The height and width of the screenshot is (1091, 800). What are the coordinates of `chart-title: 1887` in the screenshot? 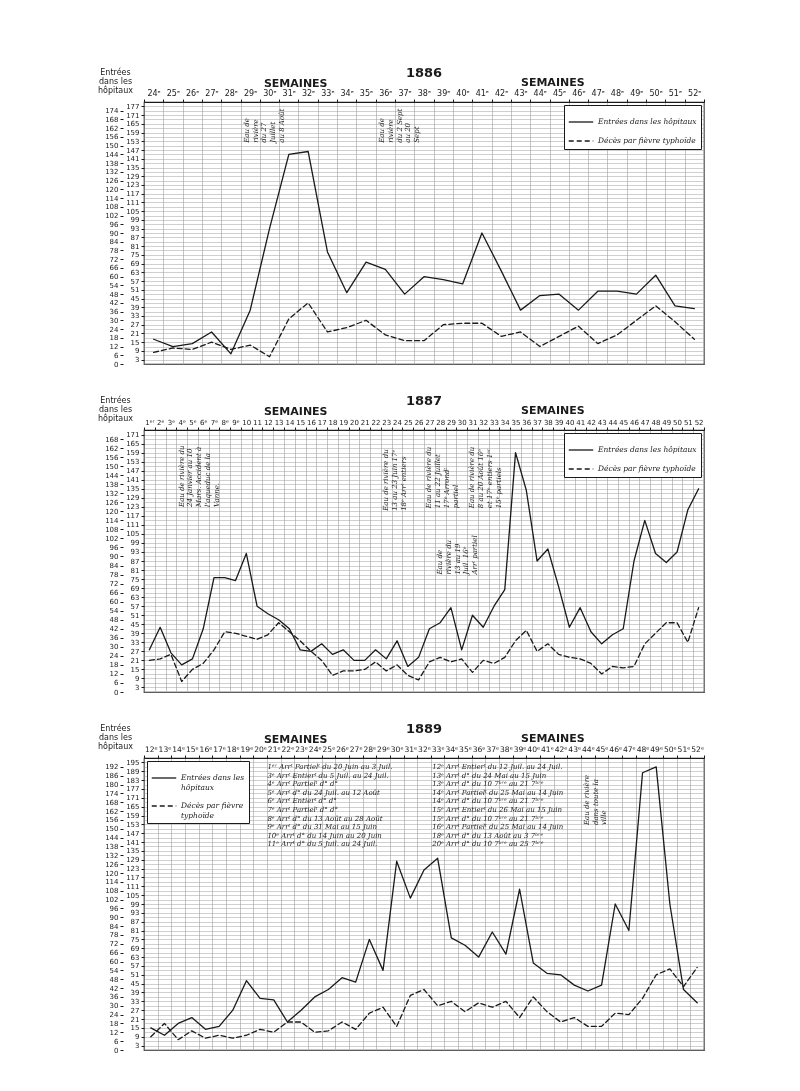 It's located at (424, 400).